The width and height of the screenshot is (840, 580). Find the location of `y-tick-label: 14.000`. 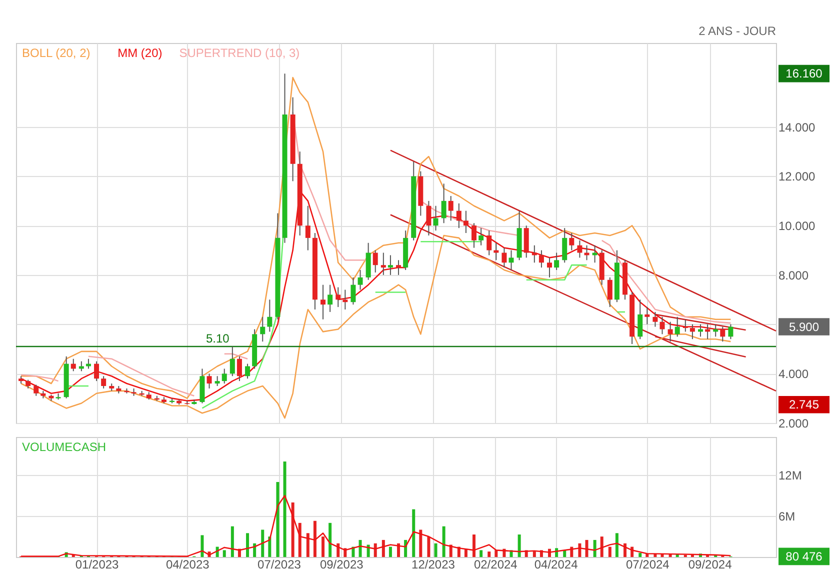

y-tick-label: 14.000 is located at coordinates (797, 127).